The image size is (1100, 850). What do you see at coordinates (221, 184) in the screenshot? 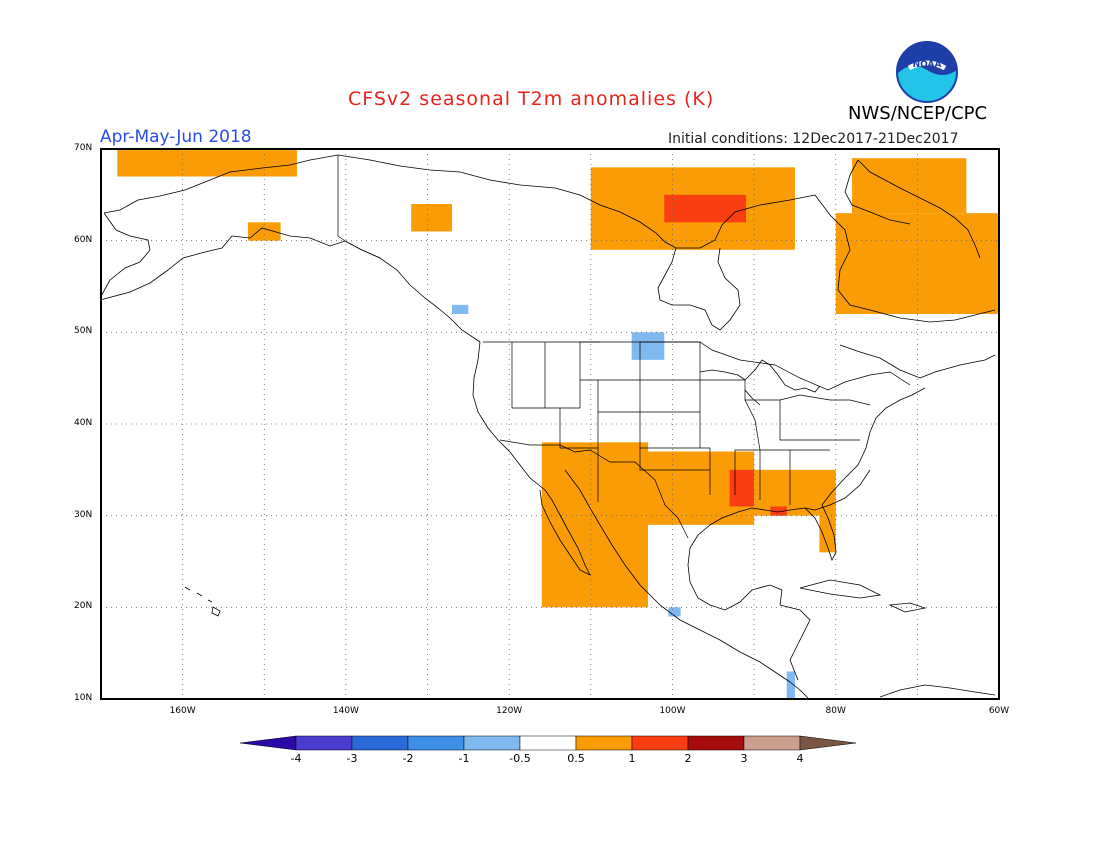
I see `coast-alaska-north` at bounding box center [221, 184].